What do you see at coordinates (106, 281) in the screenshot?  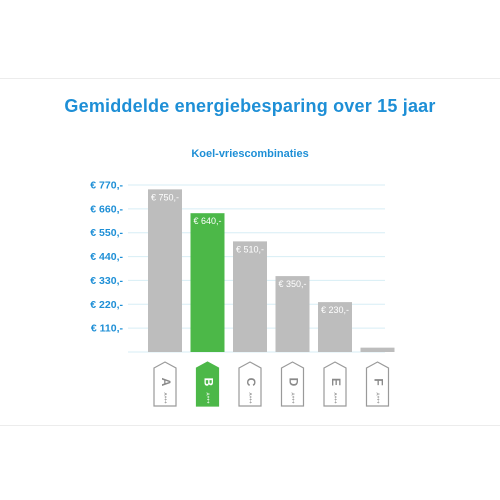 I see `y-tick-label: € 330,-` at bounding box center [106, 281].